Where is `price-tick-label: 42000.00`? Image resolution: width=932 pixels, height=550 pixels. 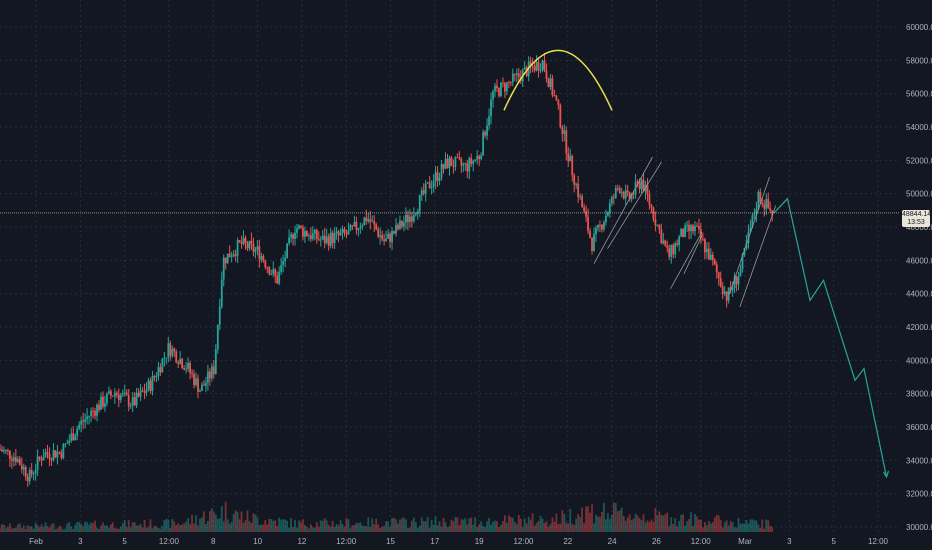 price-tick-label: 42000.00 is located at coordinates (919, 327).